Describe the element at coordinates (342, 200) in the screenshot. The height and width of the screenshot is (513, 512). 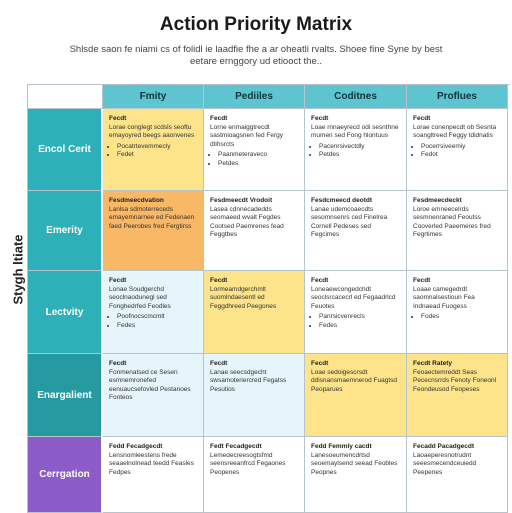
I see `cell-heading: Fesdcmeecd deotdt` at that location.